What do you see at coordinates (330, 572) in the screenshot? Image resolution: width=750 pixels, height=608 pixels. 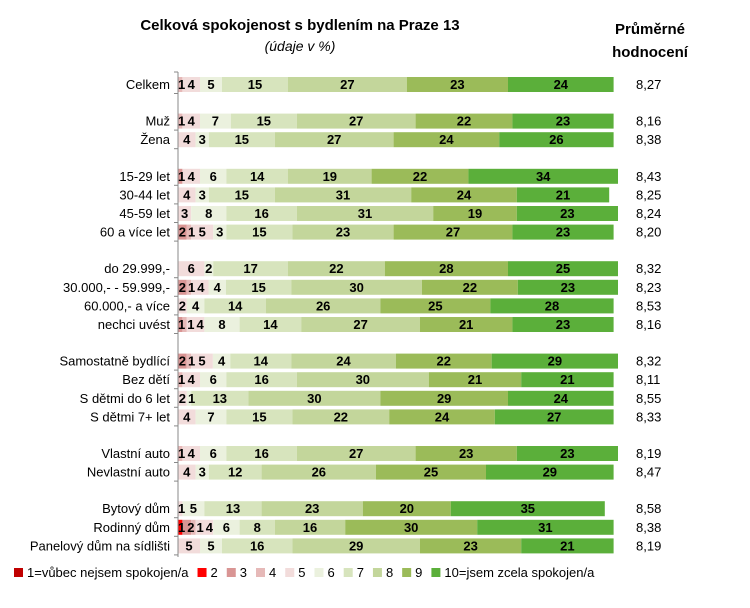 I see `legend-label: 6` at bounding box center [330, 572].